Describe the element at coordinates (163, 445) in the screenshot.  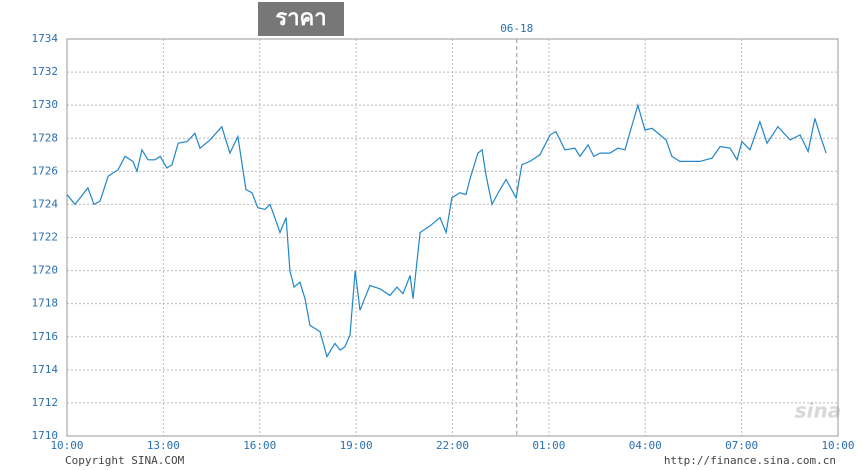
I see `x-tick-label: 13:00` at that location.